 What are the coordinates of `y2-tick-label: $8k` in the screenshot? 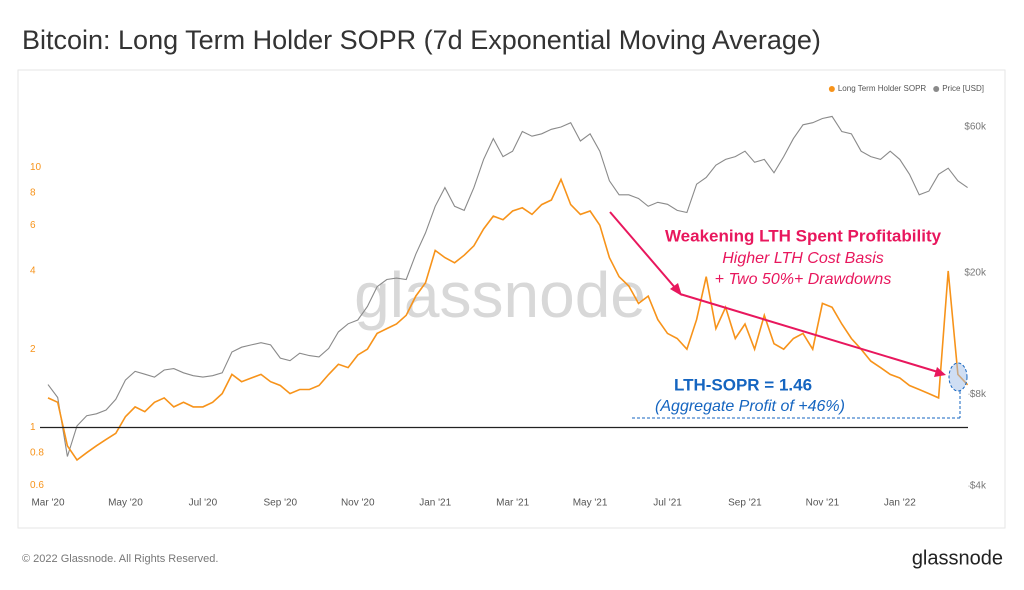 It's located at (978, 394).